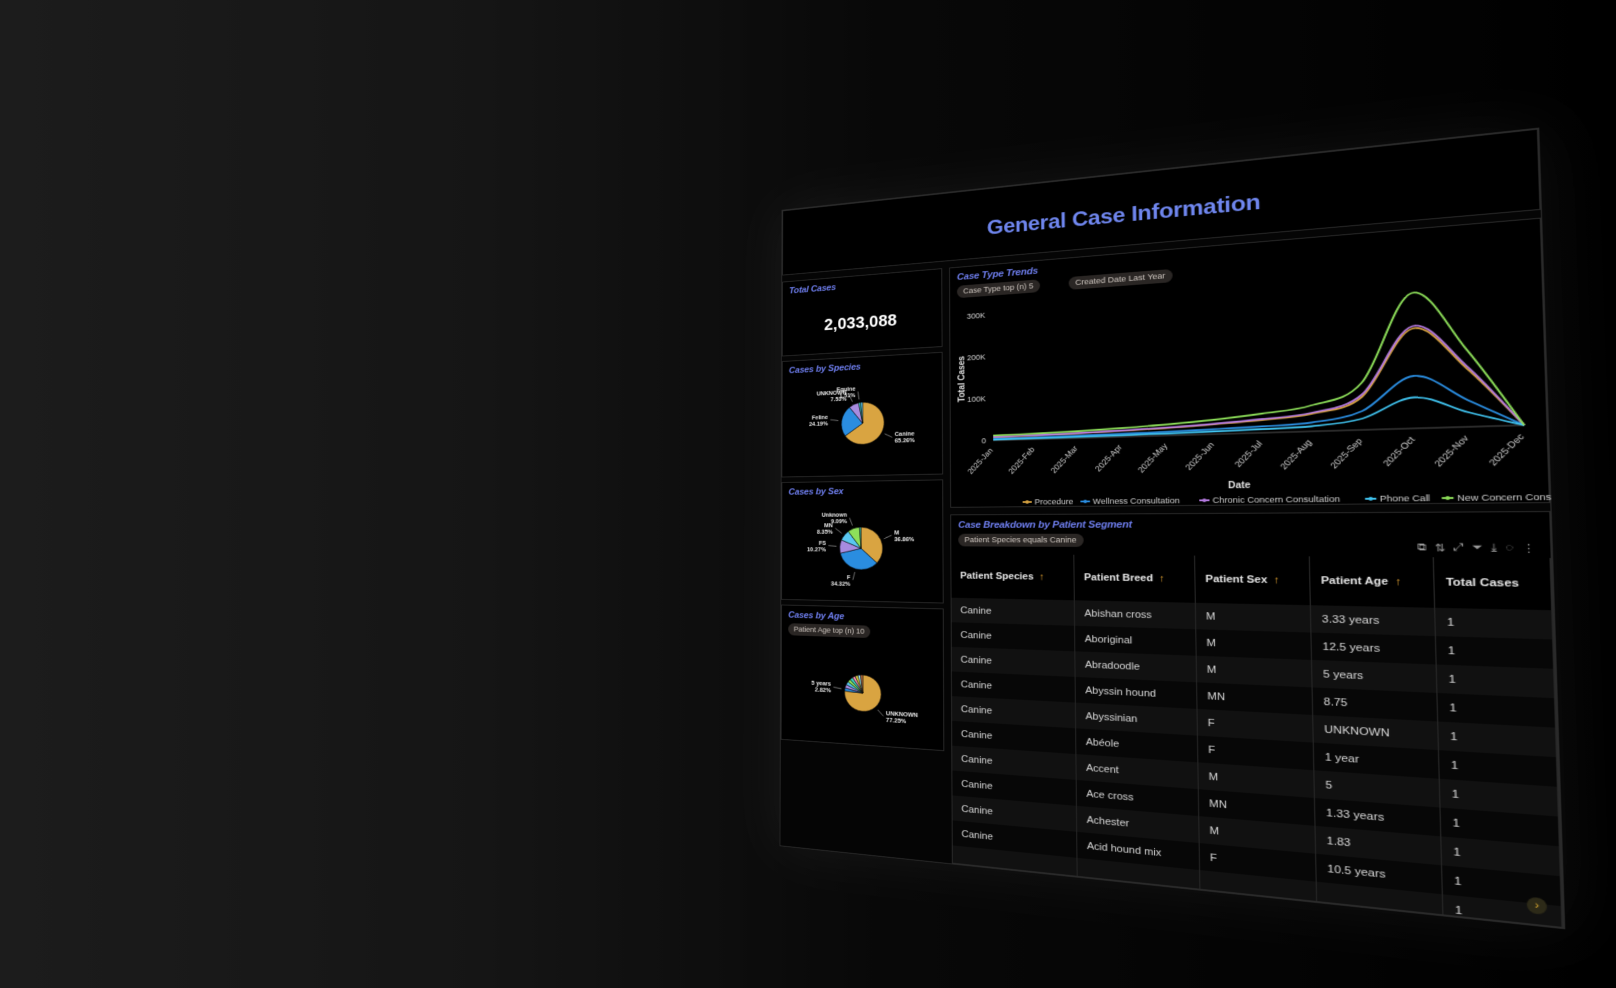 This screenshot has width=1616, height=988. Describe the element at coordinates (1529, 548) in the screenshot. I see `more-icon: ⋮` at that location.